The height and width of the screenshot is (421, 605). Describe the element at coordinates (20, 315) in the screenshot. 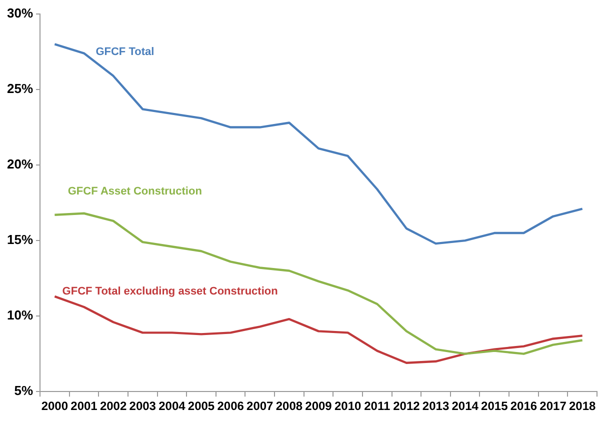

I see `y-tick-label: 10%` at that location.